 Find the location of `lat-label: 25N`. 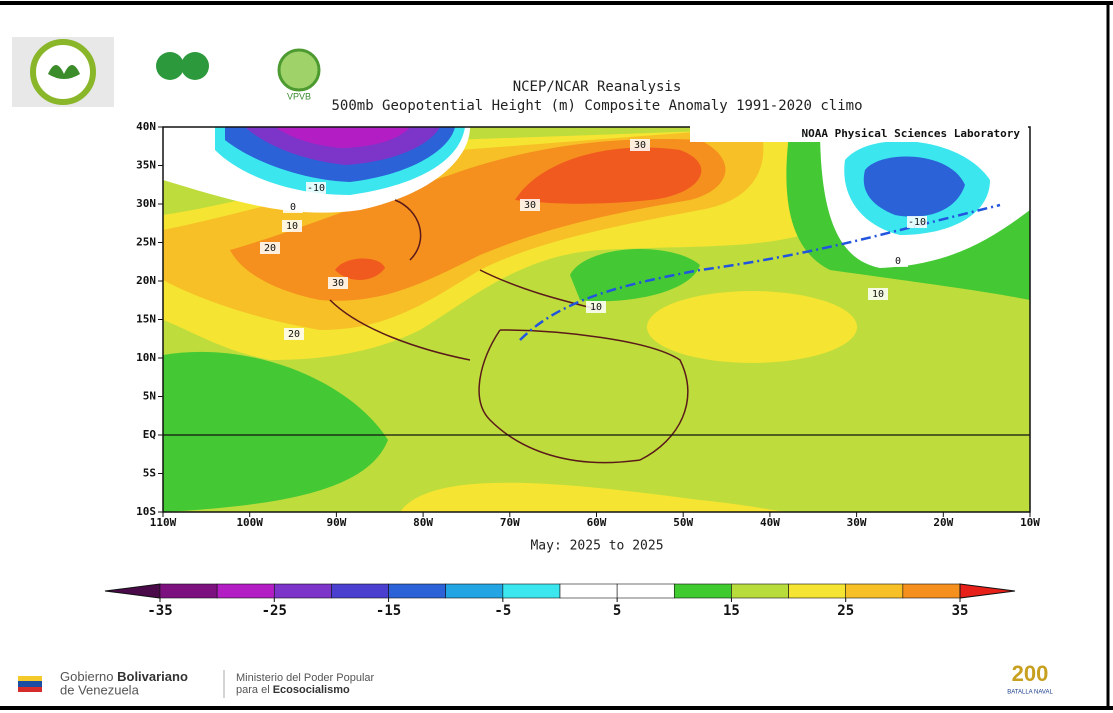

lat-label: 25N is located at coordinates (146, 242).